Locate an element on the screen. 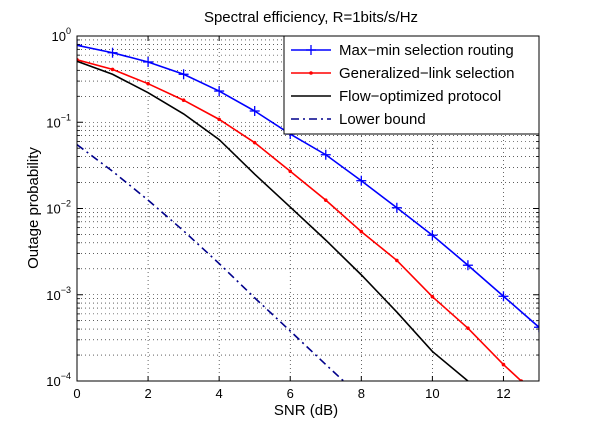 This screenshot has height=429, width=595. x-tick-label: 6 is located at coordinates (290, 393).